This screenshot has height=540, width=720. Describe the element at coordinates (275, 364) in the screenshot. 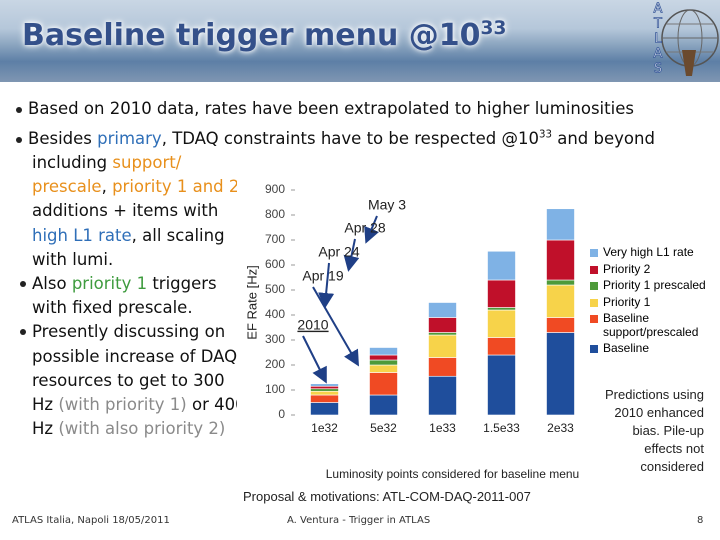

I see `y-tick-label: 200` at that location.